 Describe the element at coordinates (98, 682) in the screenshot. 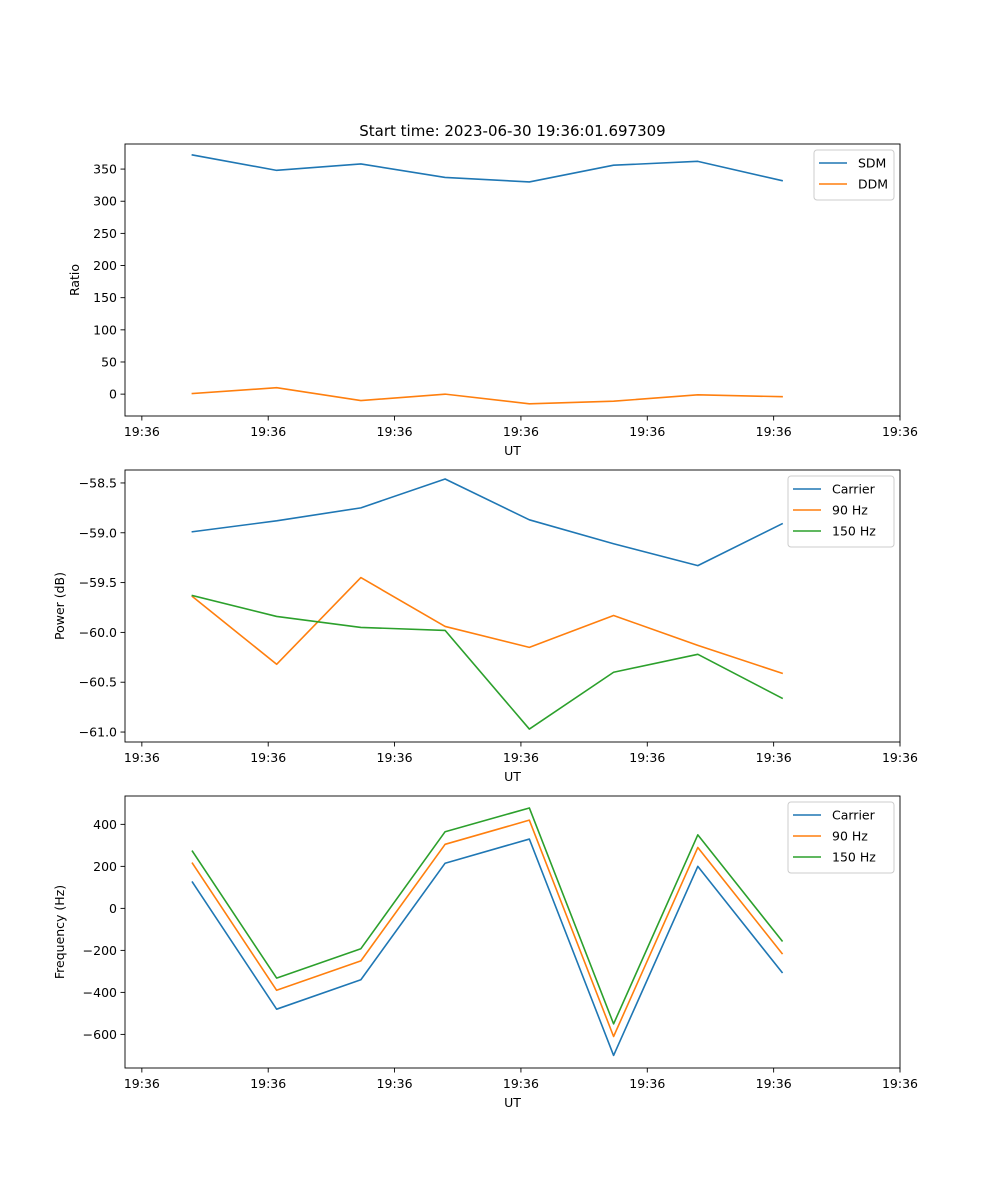

I see `y-tick-label: −60.5` at that location.